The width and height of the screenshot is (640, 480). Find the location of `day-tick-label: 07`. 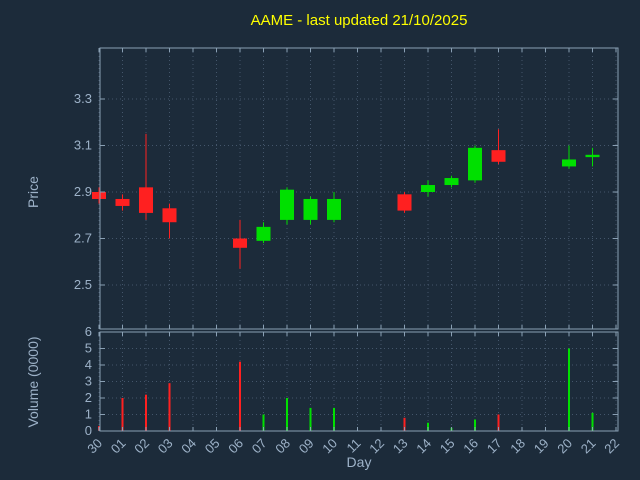

day-tick-label: 07 is located at coordinates (259, 446).